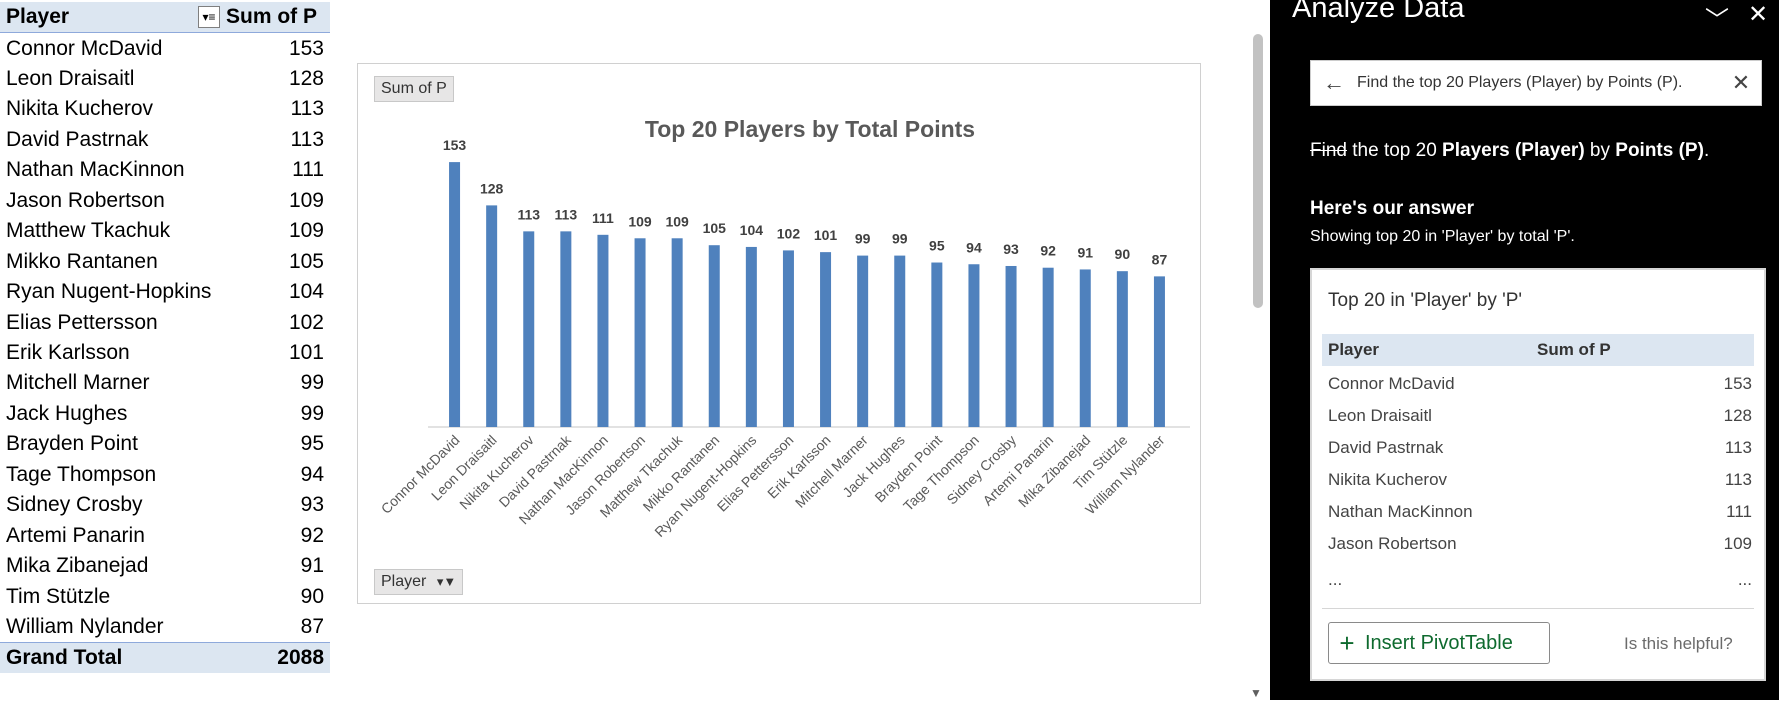 This screenshot has height=720, width=1779. Describe the element at coordinates (312, 535) in the screenshot. I see `pivot-row-value: 92` at that location.